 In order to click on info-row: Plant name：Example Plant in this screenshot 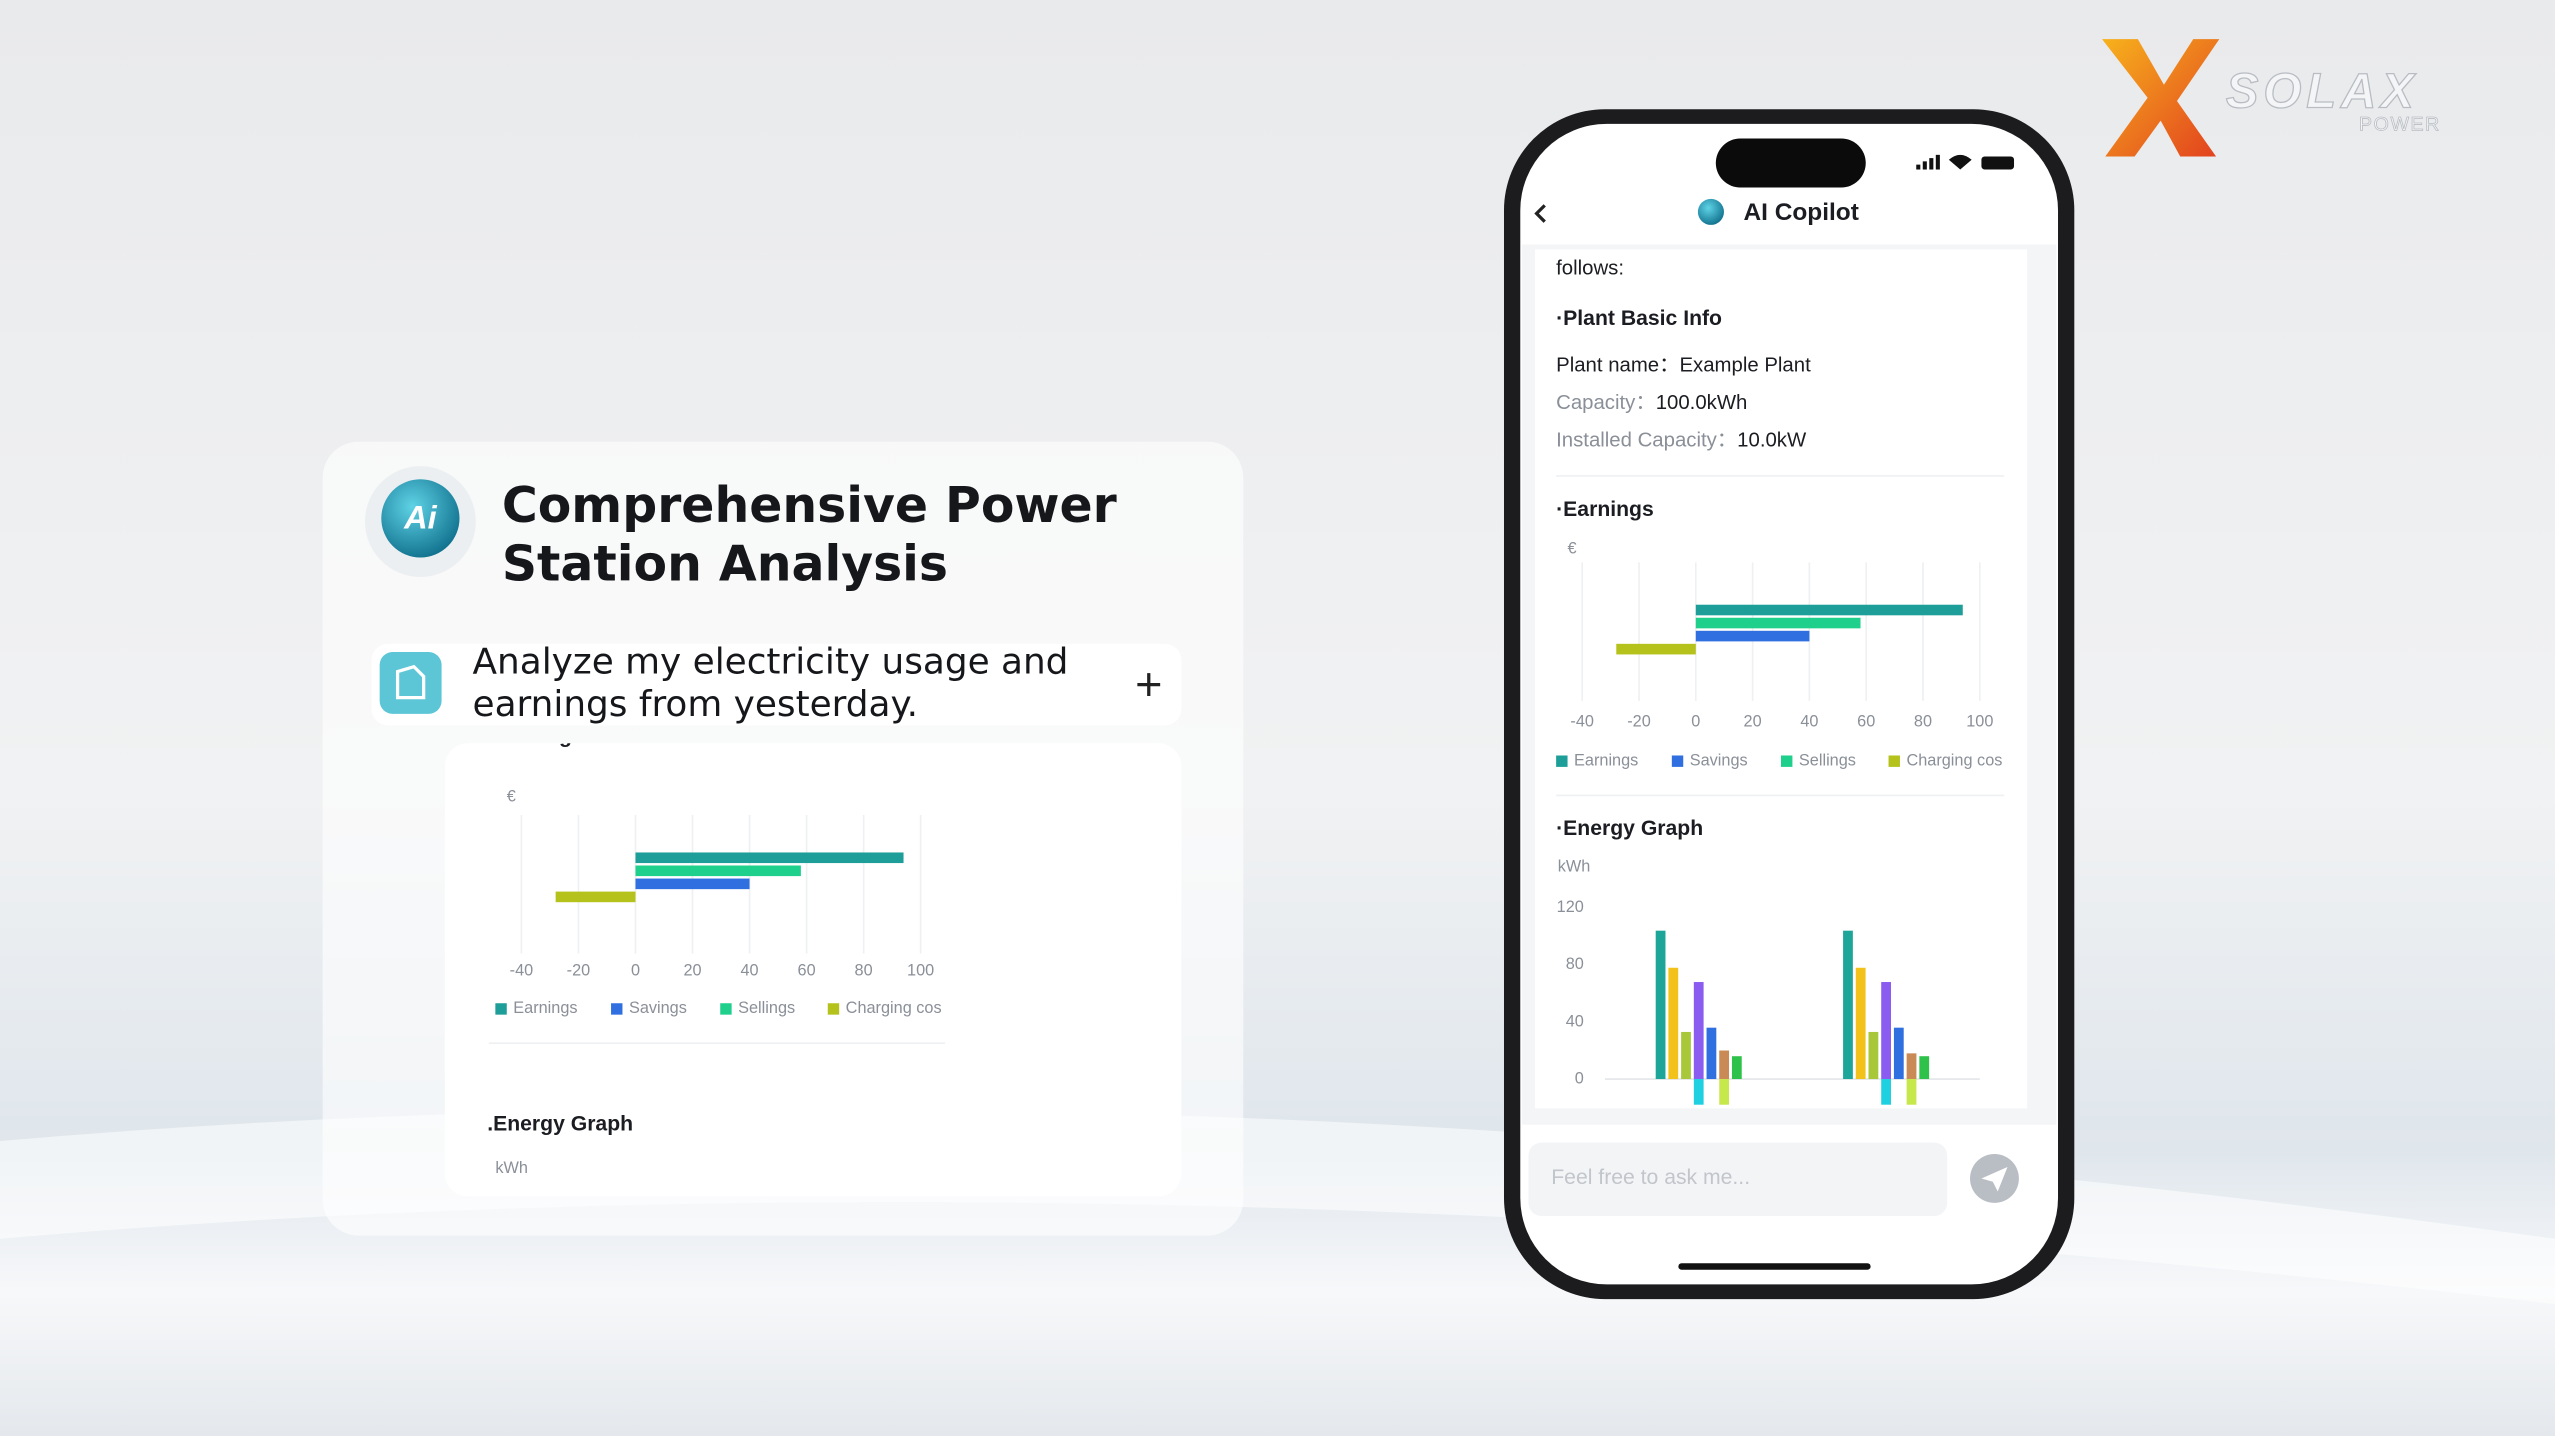, I will do `click(1683, 366)`.